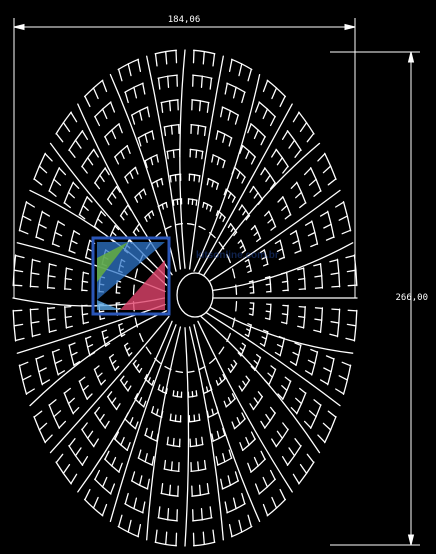 The height and width of the screenshot is (554, 436). Describe the element at coordinates (112, 262) in the screenshot. I see `logo-panel-green` at that location.